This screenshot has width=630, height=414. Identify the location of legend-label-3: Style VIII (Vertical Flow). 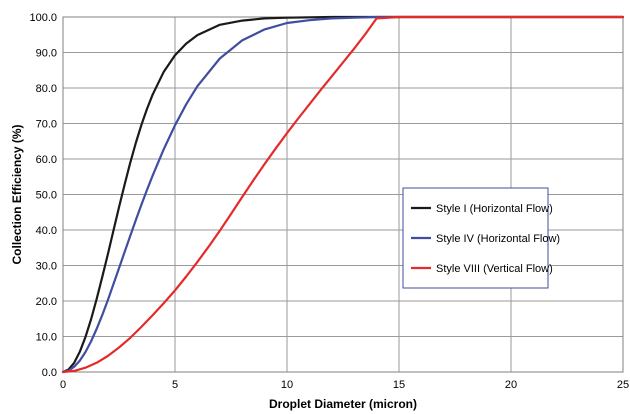
(494, 269).